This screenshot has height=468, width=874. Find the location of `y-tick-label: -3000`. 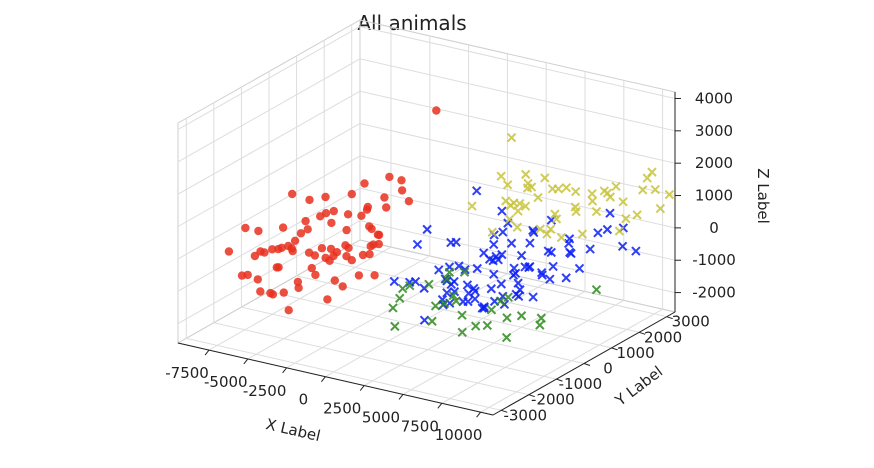

y-tick-label: -3000 is located at coordinates (525, 415).